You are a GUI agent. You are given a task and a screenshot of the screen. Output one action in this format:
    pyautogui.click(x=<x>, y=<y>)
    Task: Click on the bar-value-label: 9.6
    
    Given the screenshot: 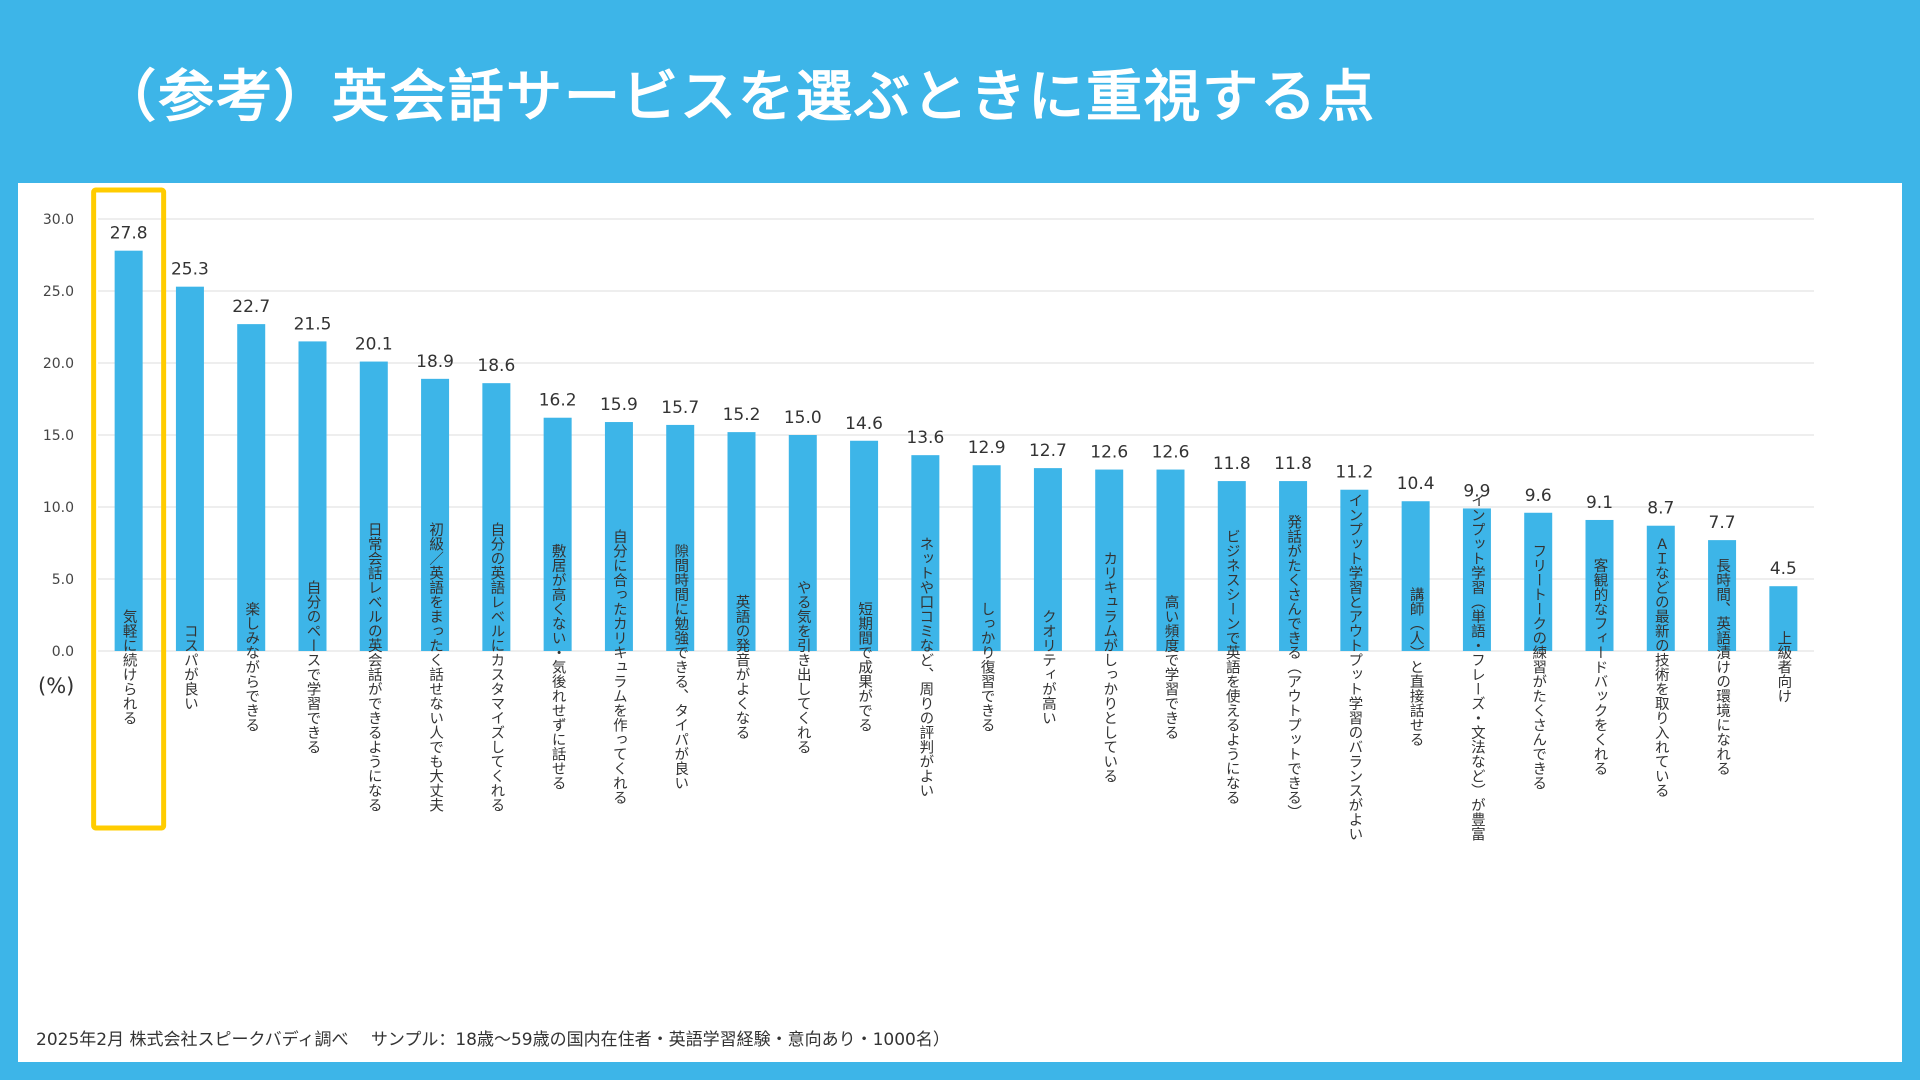 What is the action you would take?
    pyautogui.click(x=1538, y=496)
    